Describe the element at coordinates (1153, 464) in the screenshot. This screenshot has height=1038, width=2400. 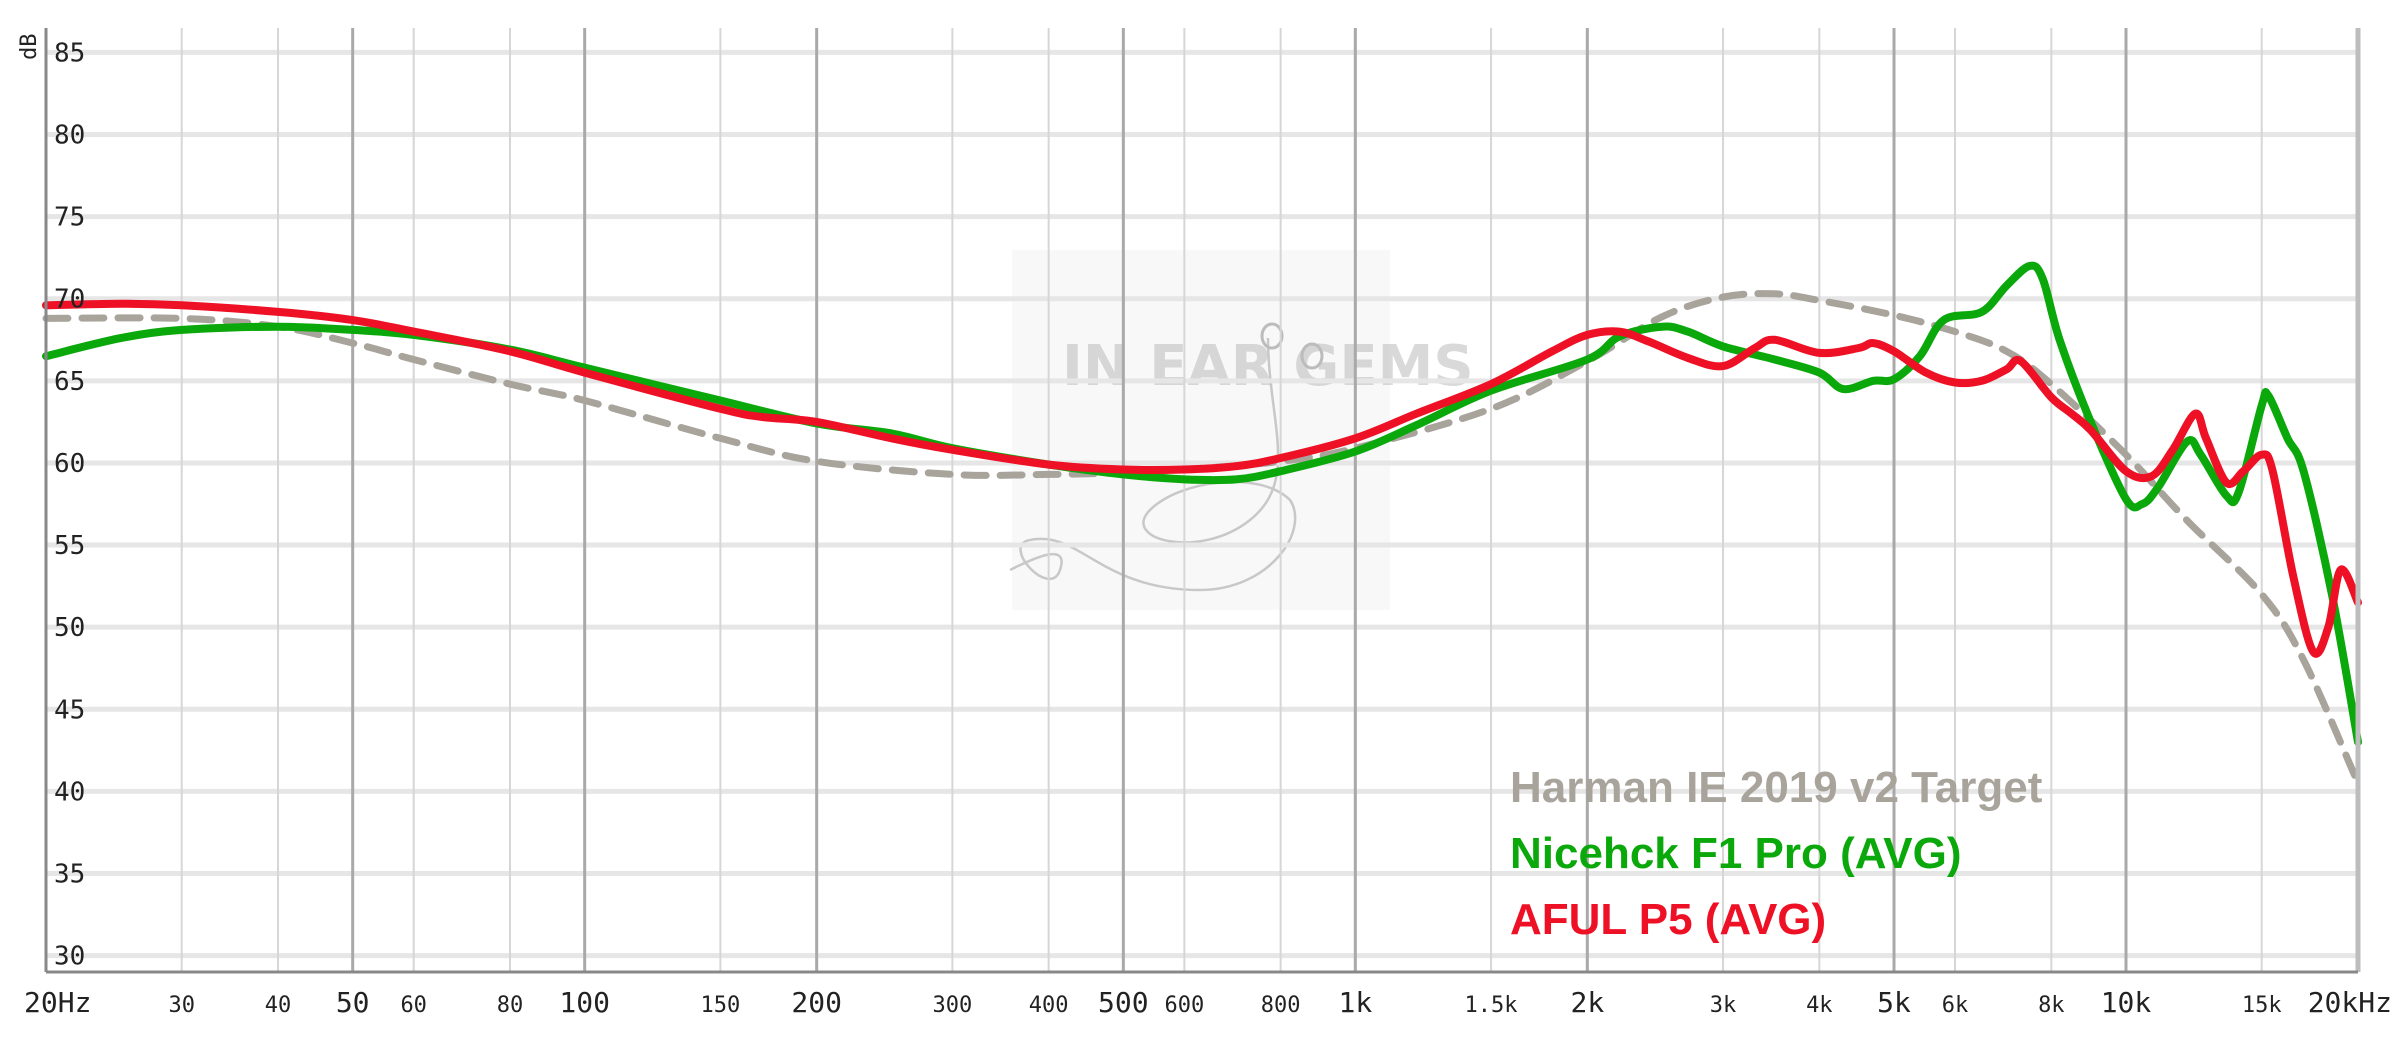
I see `watermark-earphone-cable` at that location.